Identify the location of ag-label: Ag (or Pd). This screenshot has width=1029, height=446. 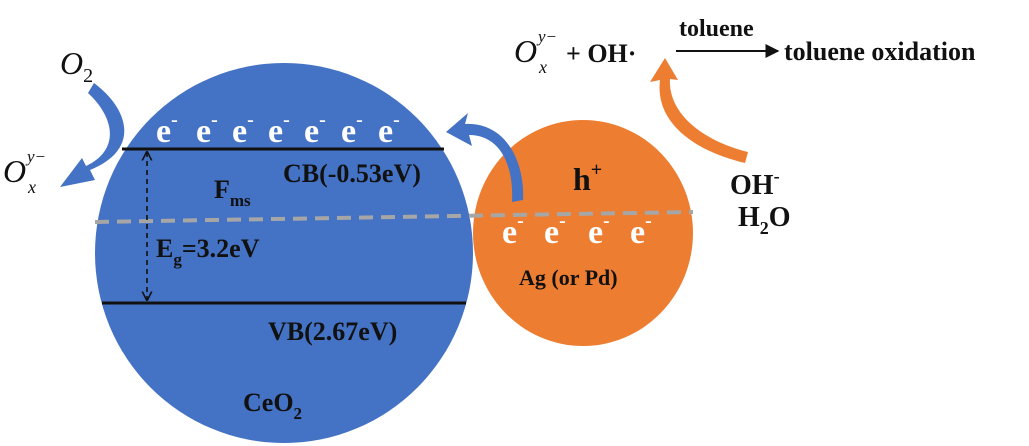
(568, 277).